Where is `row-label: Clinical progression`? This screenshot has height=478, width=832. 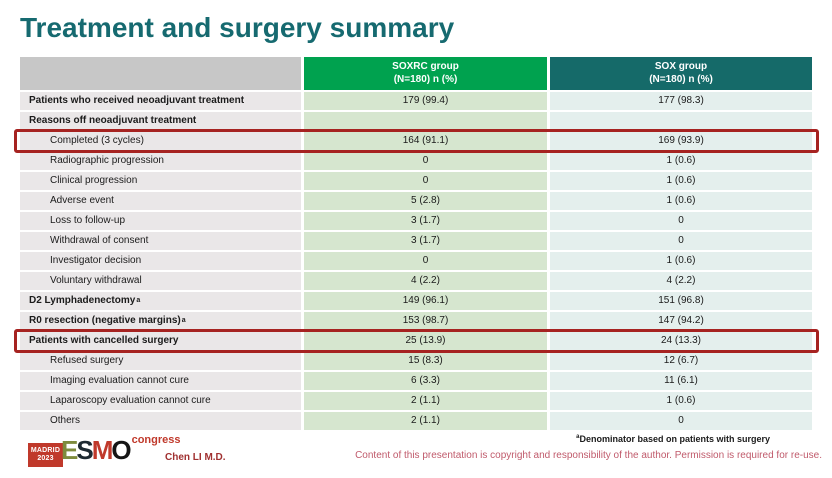 row-label: Clinical progression is located at coordinates (160, 181).